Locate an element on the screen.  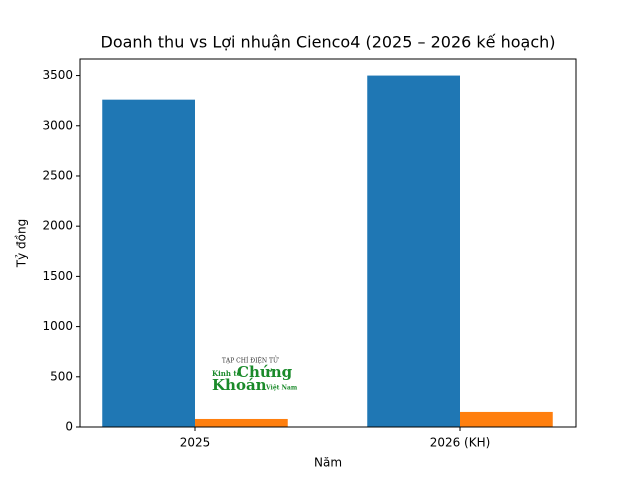
watermark-text: Việt Nam is located at coordinates (281, 388).